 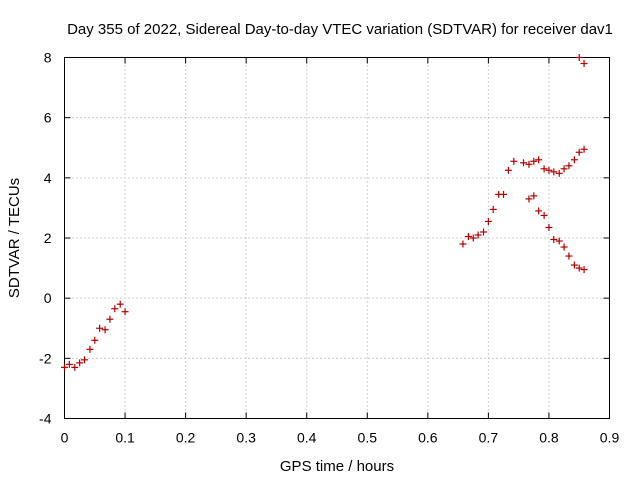 I want to click on x-tick-label: 0.1, so click(x=125, y=438).